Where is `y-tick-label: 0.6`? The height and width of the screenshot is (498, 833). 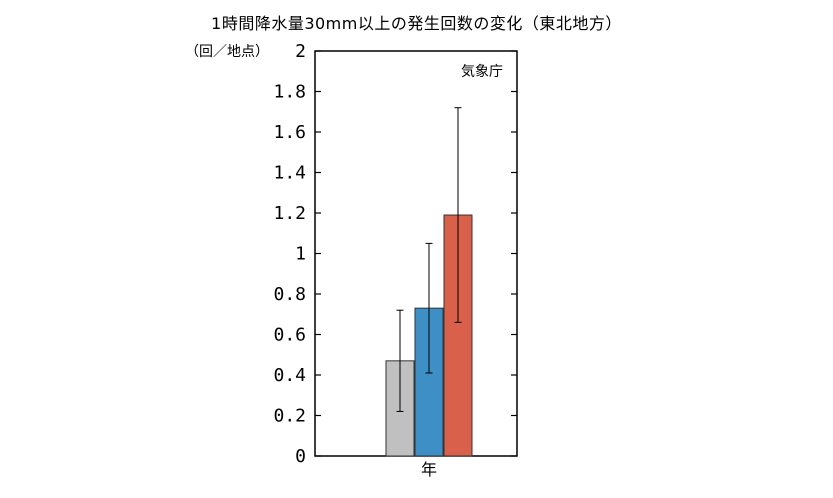
y-tick-label: 0.6 is located at coordinates (289, 335).